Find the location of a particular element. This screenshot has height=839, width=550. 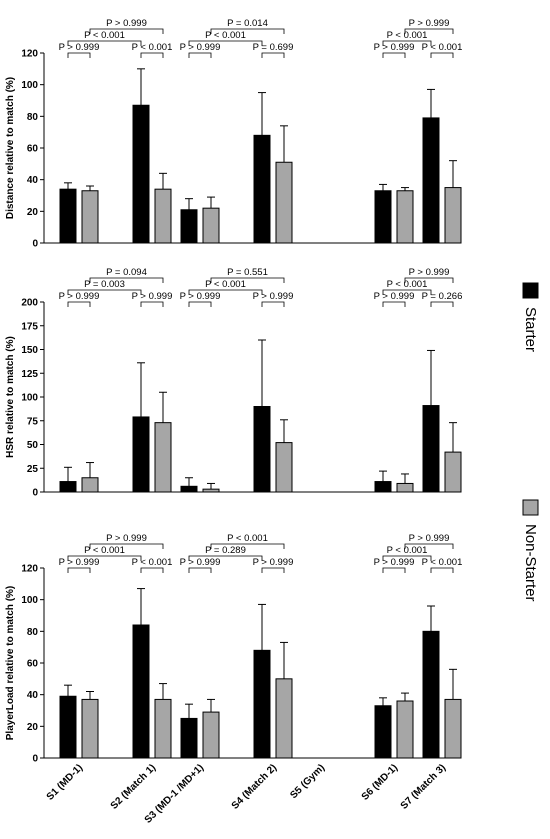

y-tick-label: 75 is located at coordinates (33, 421).